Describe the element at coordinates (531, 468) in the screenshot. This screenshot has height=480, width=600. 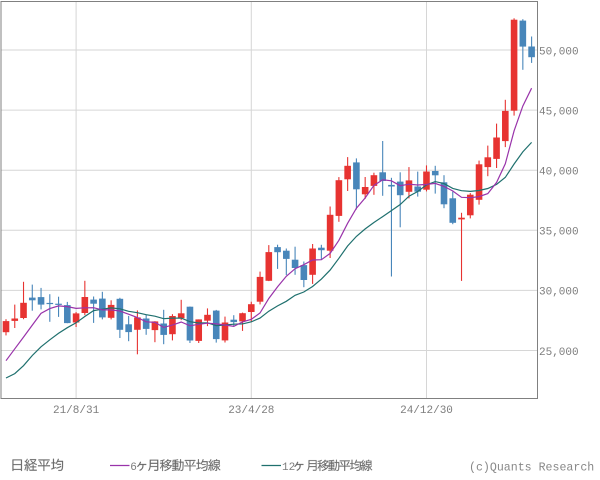
I see `svg-text: (c)Quants Research` at that location.